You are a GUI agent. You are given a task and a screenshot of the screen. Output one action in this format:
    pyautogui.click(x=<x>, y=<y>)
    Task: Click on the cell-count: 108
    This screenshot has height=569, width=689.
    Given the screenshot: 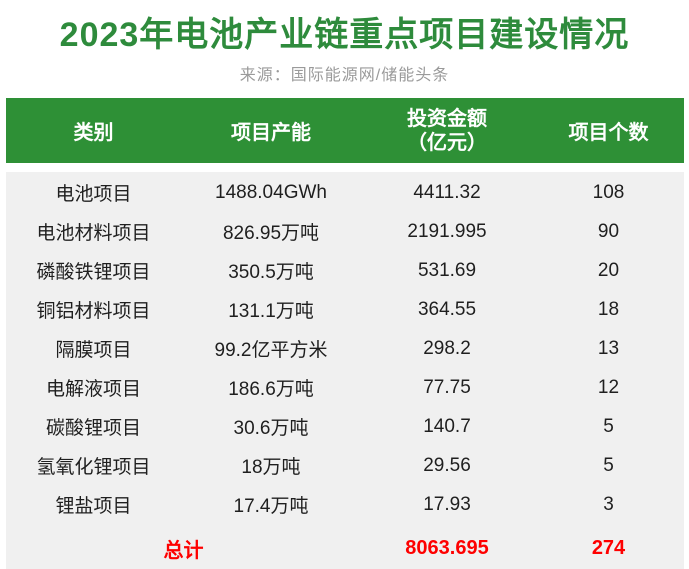 What is the action you would take?
    pyautogui.click(x=608, y=192)
    